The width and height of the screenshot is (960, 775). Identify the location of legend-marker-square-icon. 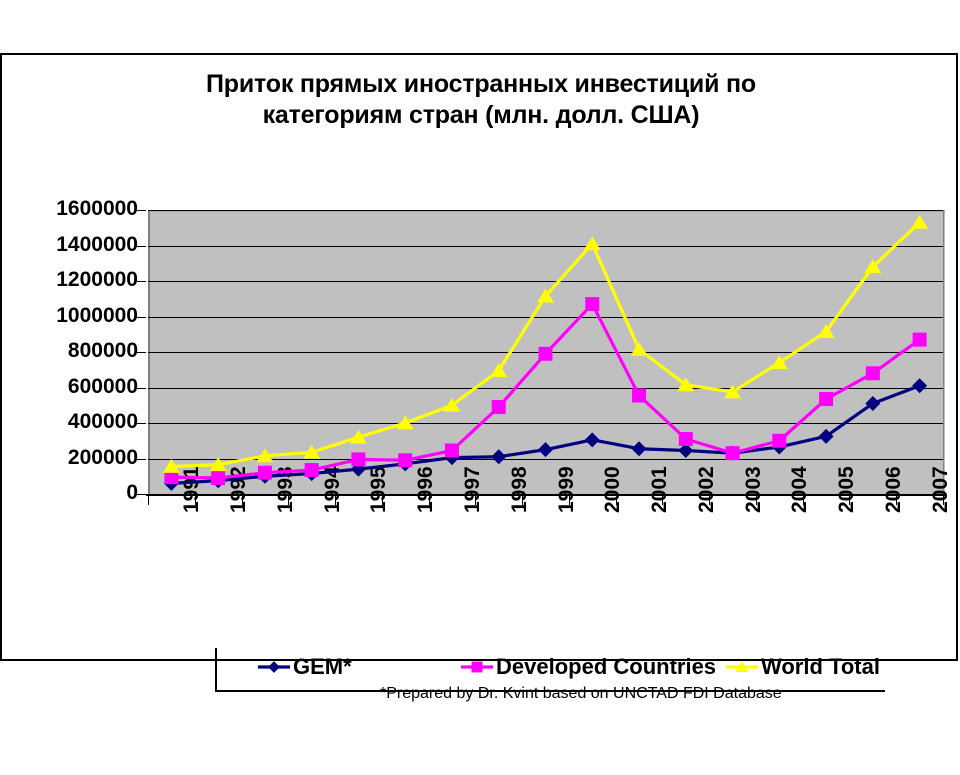
(477, 667).